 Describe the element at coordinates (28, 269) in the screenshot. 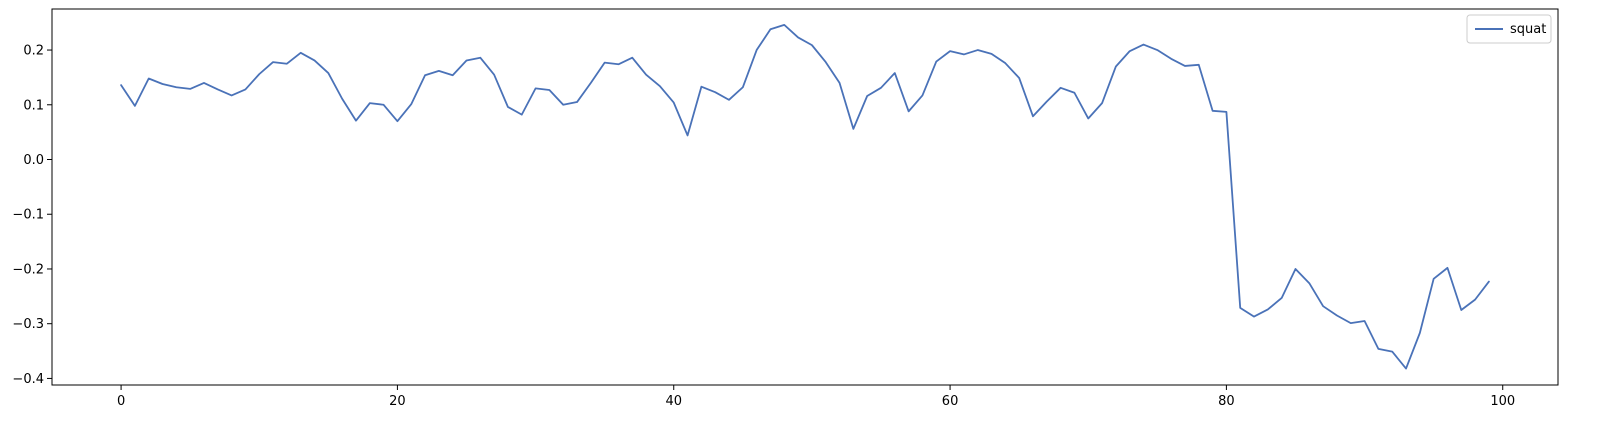

I see `y-tick-label: −0.2` at that location.